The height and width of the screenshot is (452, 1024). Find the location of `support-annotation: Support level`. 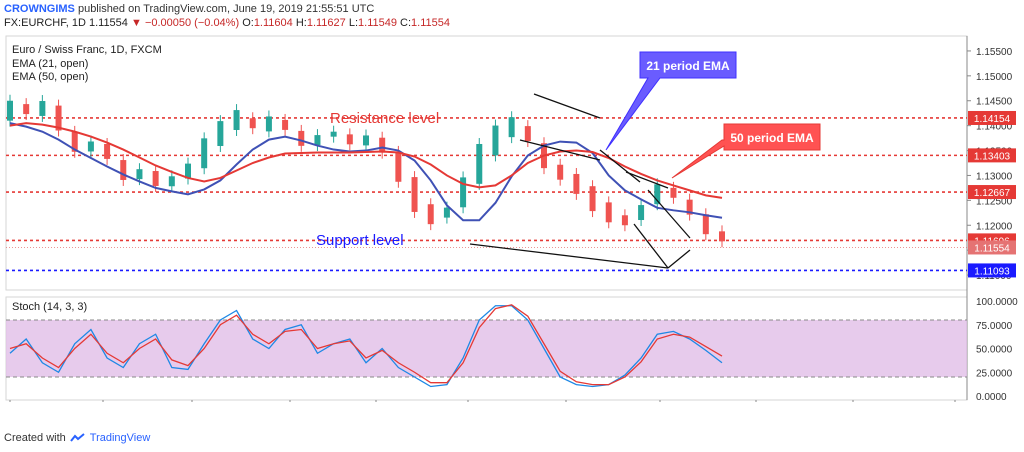

support-annotation: Support level is located at coordinates (360, 240).